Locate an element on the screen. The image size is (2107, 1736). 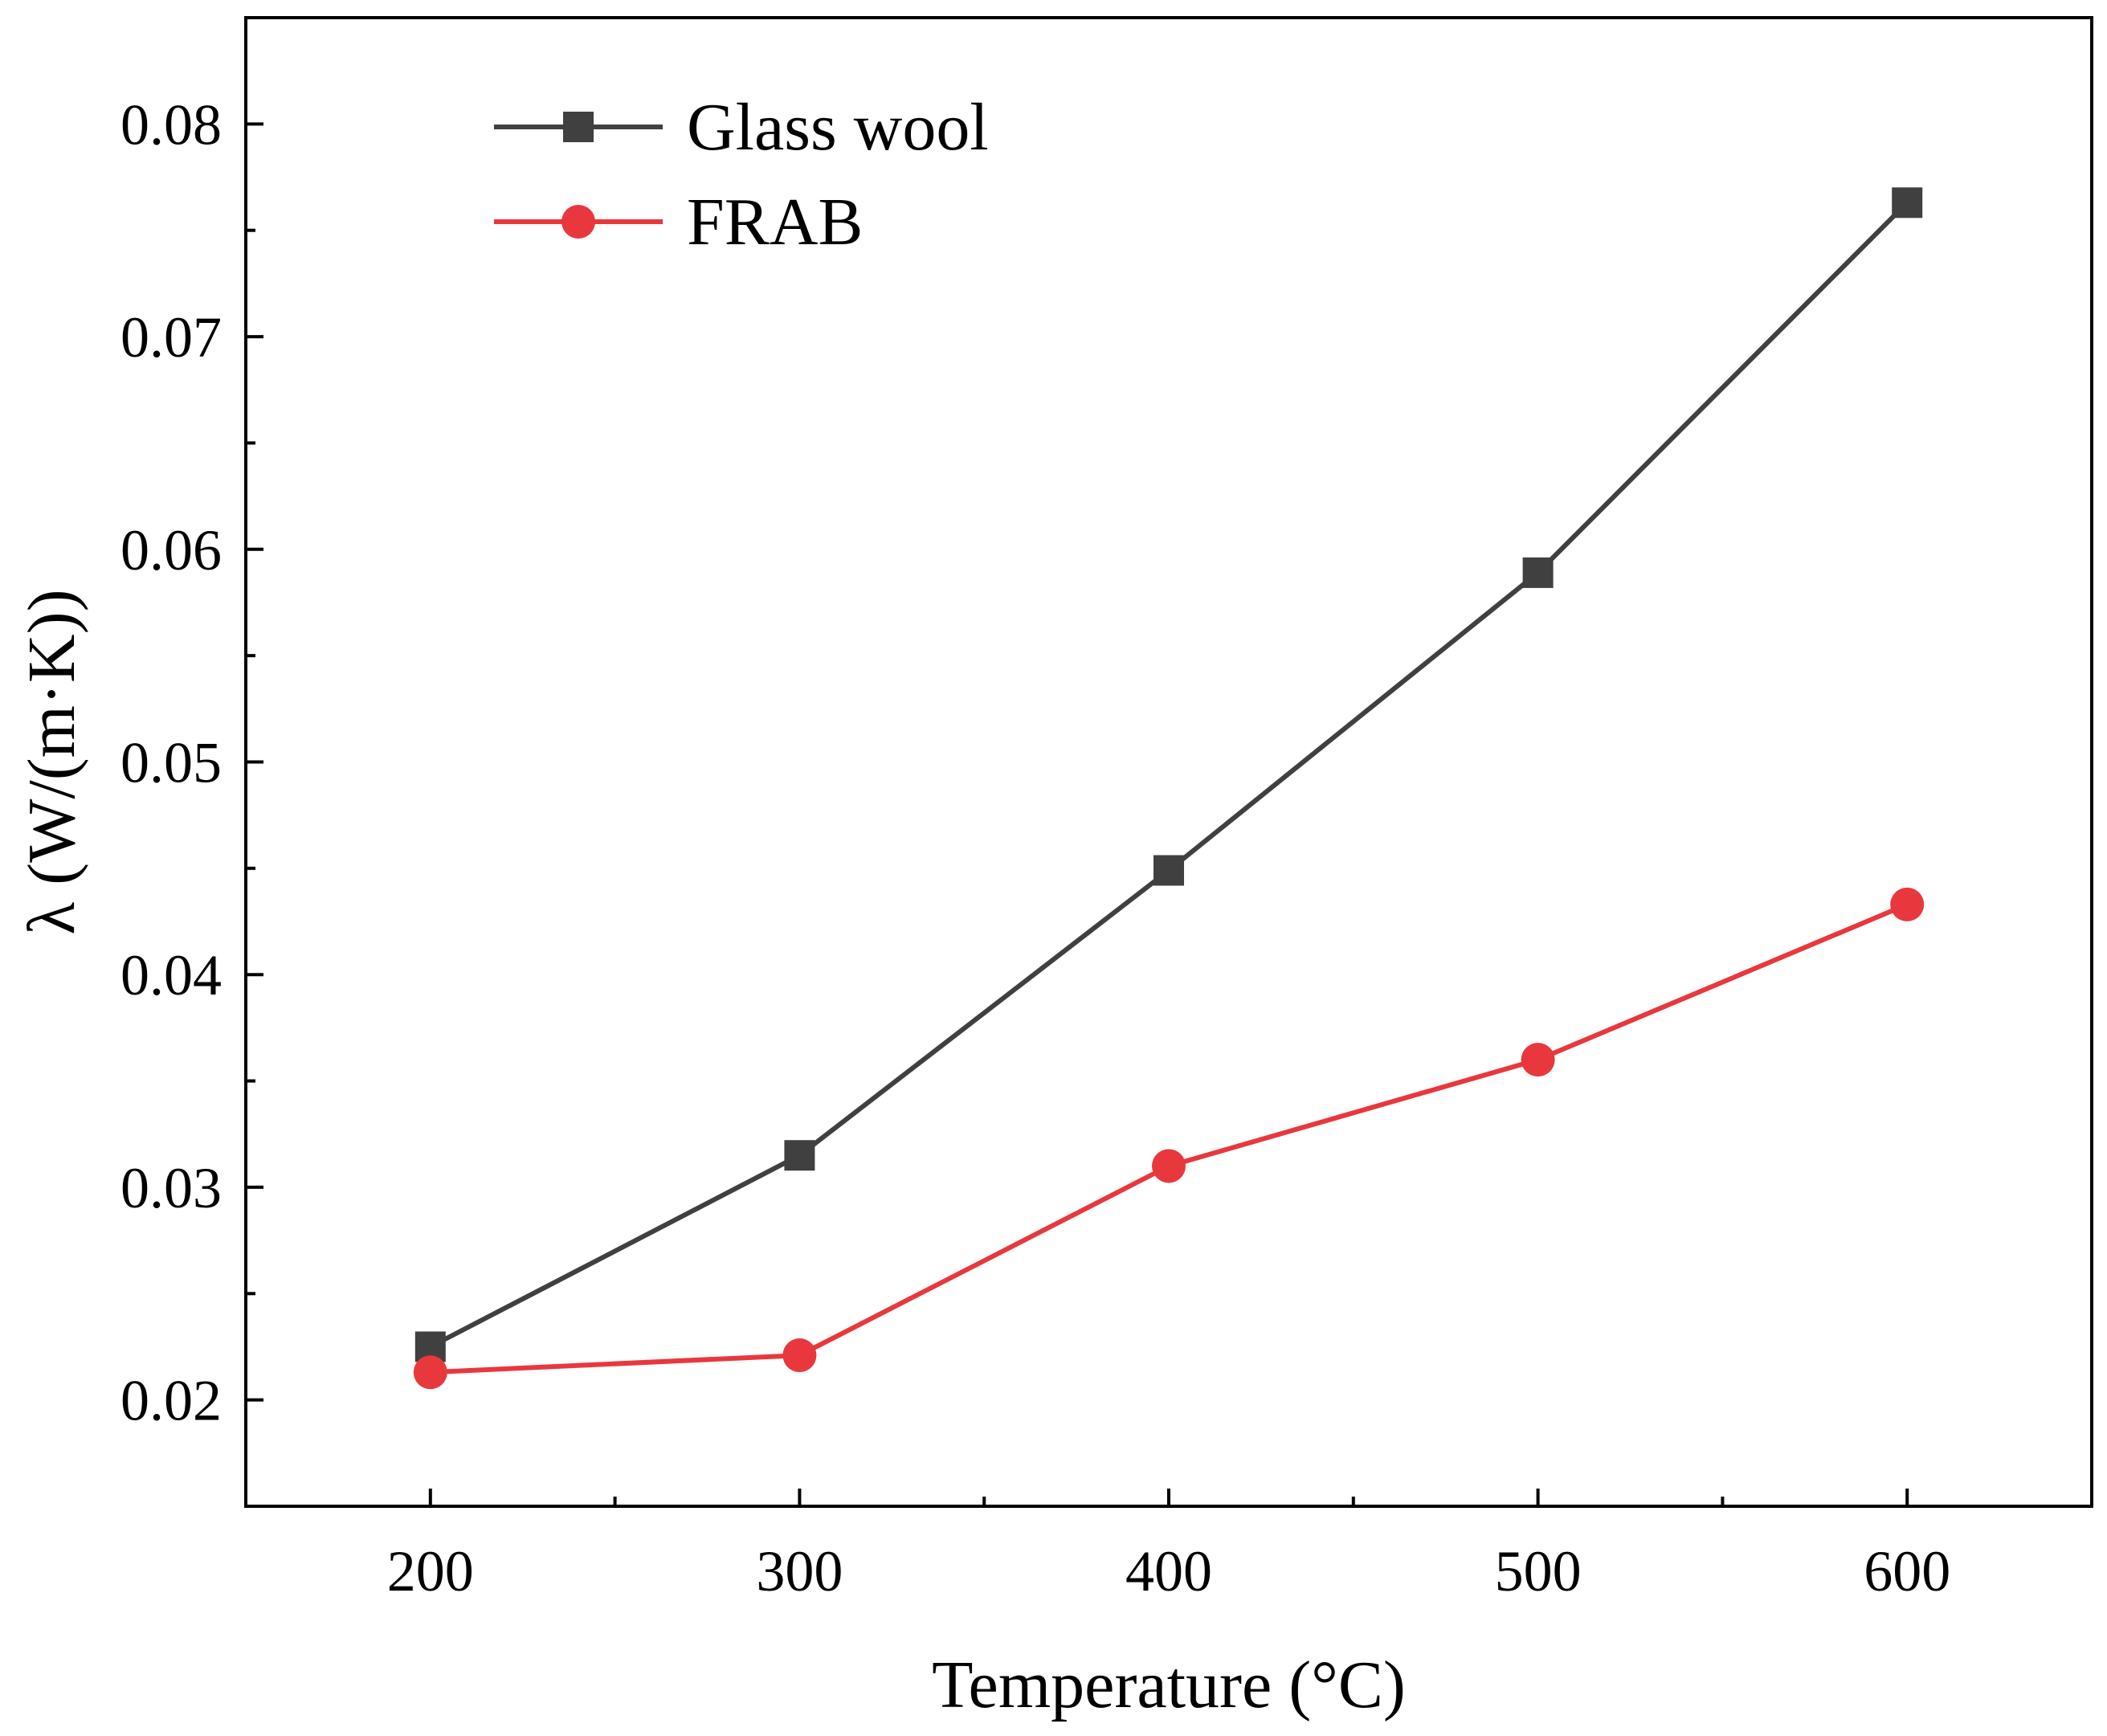
x-tick-label: 600 is located at coordinates (1907, 1571).